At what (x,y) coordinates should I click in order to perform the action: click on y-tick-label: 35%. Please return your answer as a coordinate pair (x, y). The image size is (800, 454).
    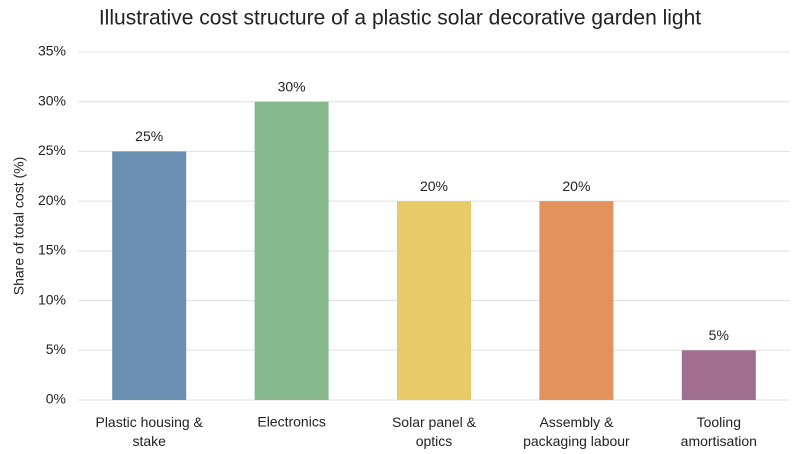
    Looking at the image, I should click on (52, 51).